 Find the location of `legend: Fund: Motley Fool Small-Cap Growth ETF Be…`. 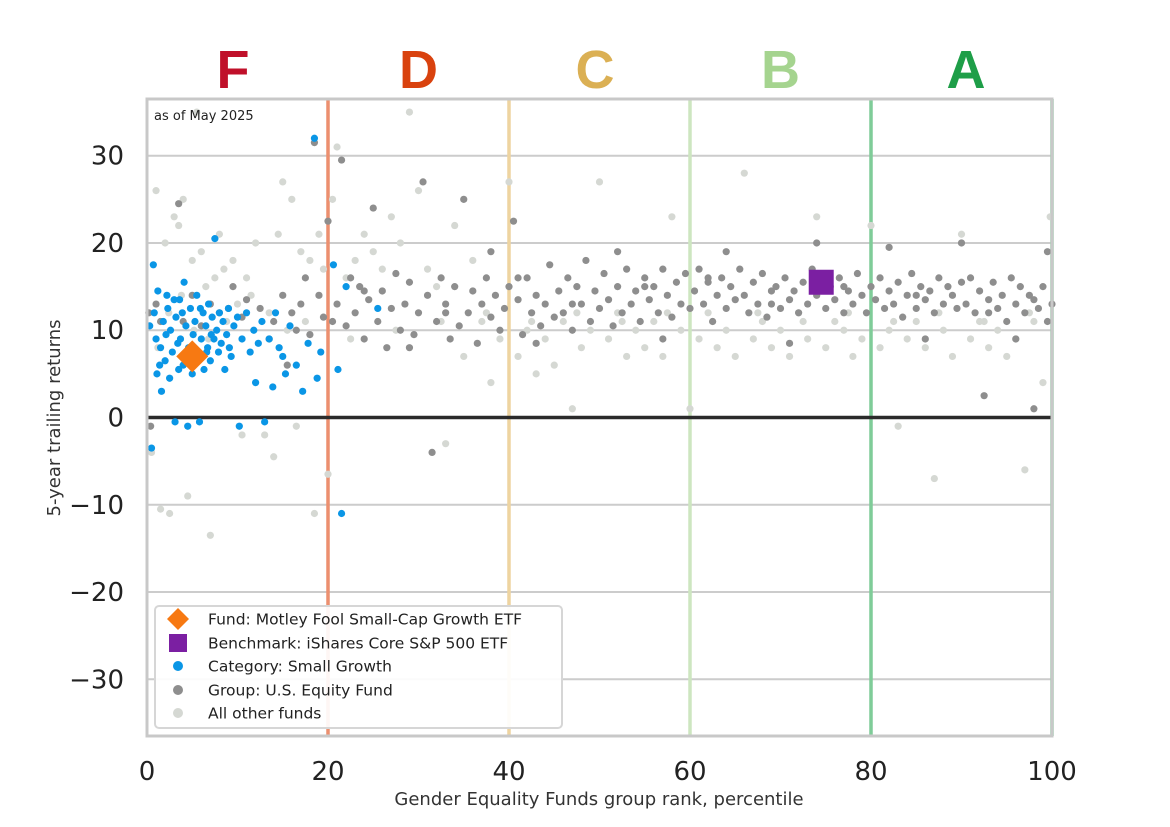

legend: Fund: Motley Fool Small-Cap Growth ETF Be… is located at coordinates (358, 667).